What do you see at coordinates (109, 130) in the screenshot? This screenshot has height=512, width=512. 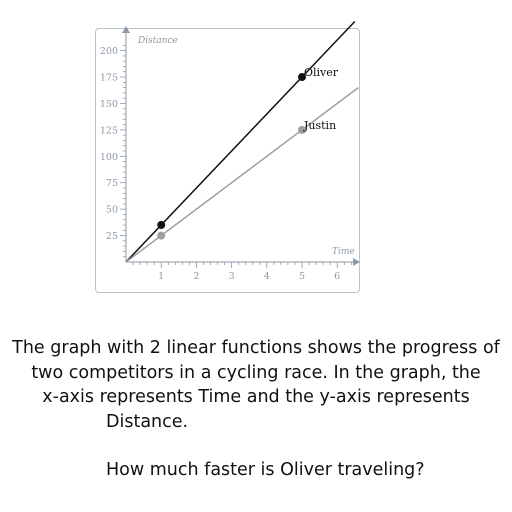 I see `y-tick-label: 125` at bounding box center [109, 130].